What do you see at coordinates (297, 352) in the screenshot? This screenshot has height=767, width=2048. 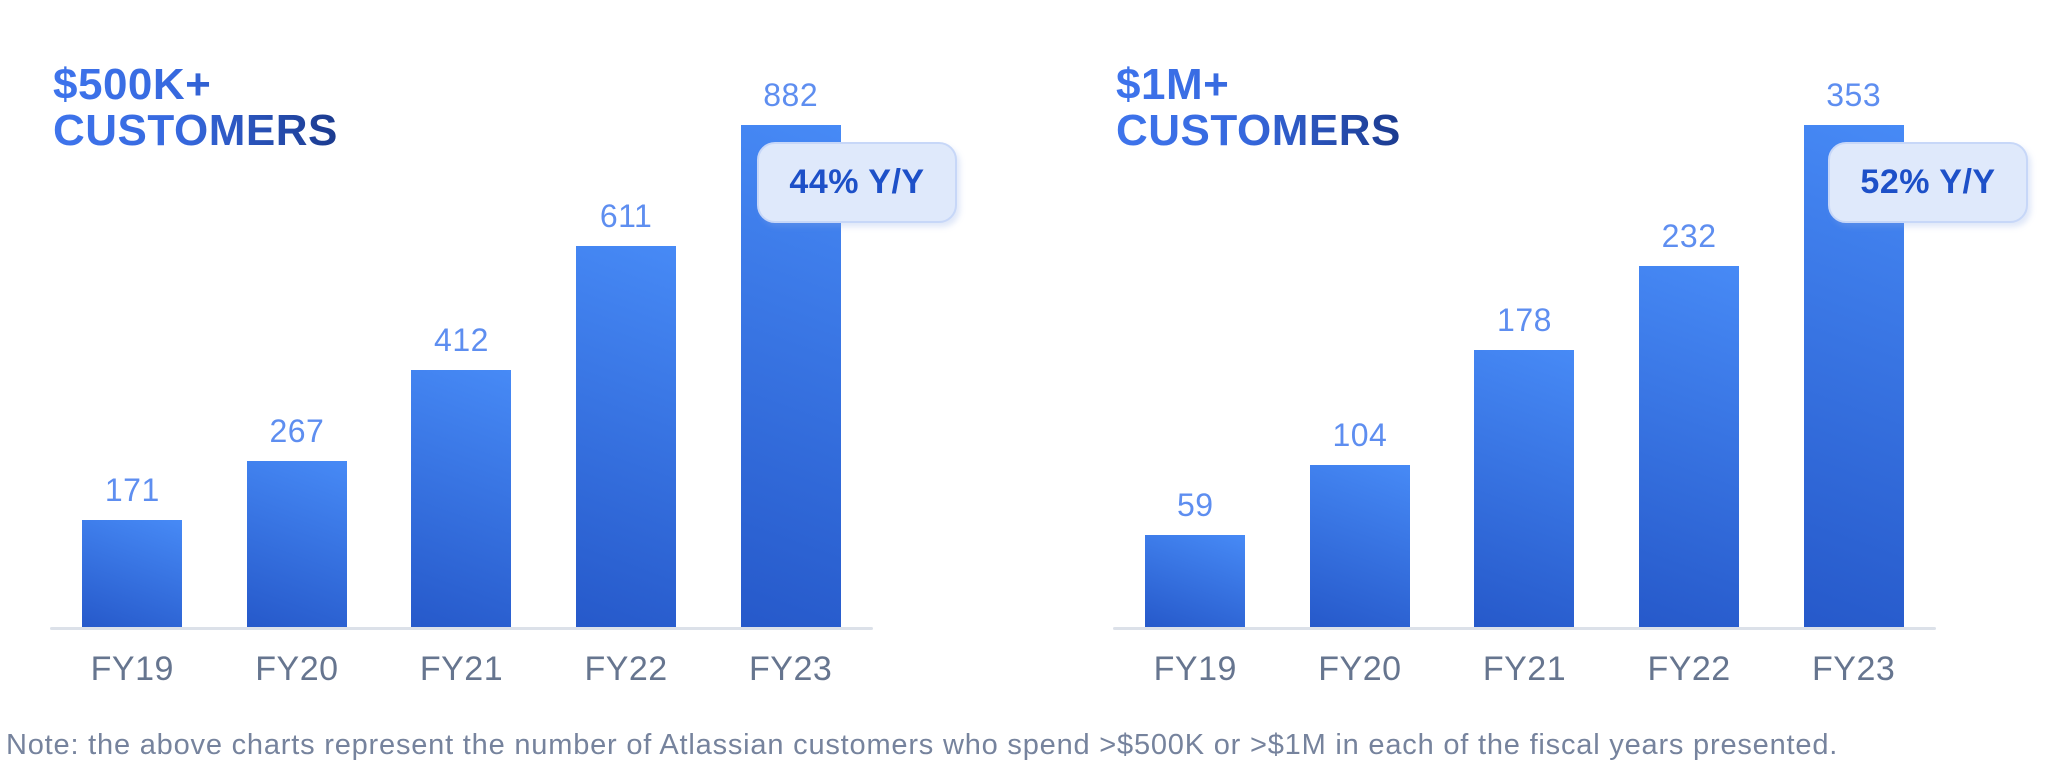 I see `bar-cell-fy20: 267` at bounding box center [297, 352].